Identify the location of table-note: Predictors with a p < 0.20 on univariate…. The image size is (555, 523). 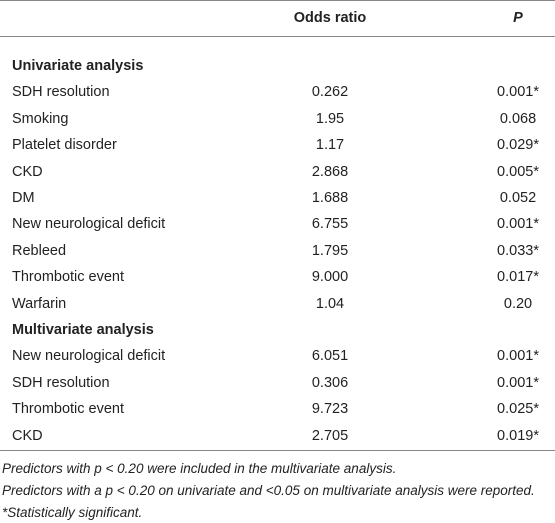
(268, 490).